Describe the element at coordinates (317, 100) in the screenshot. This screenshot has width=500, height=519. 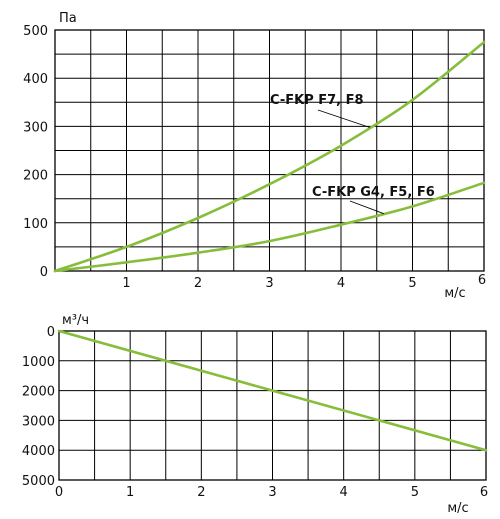
I see `series-label: C-FKP F7, F8` at that location.